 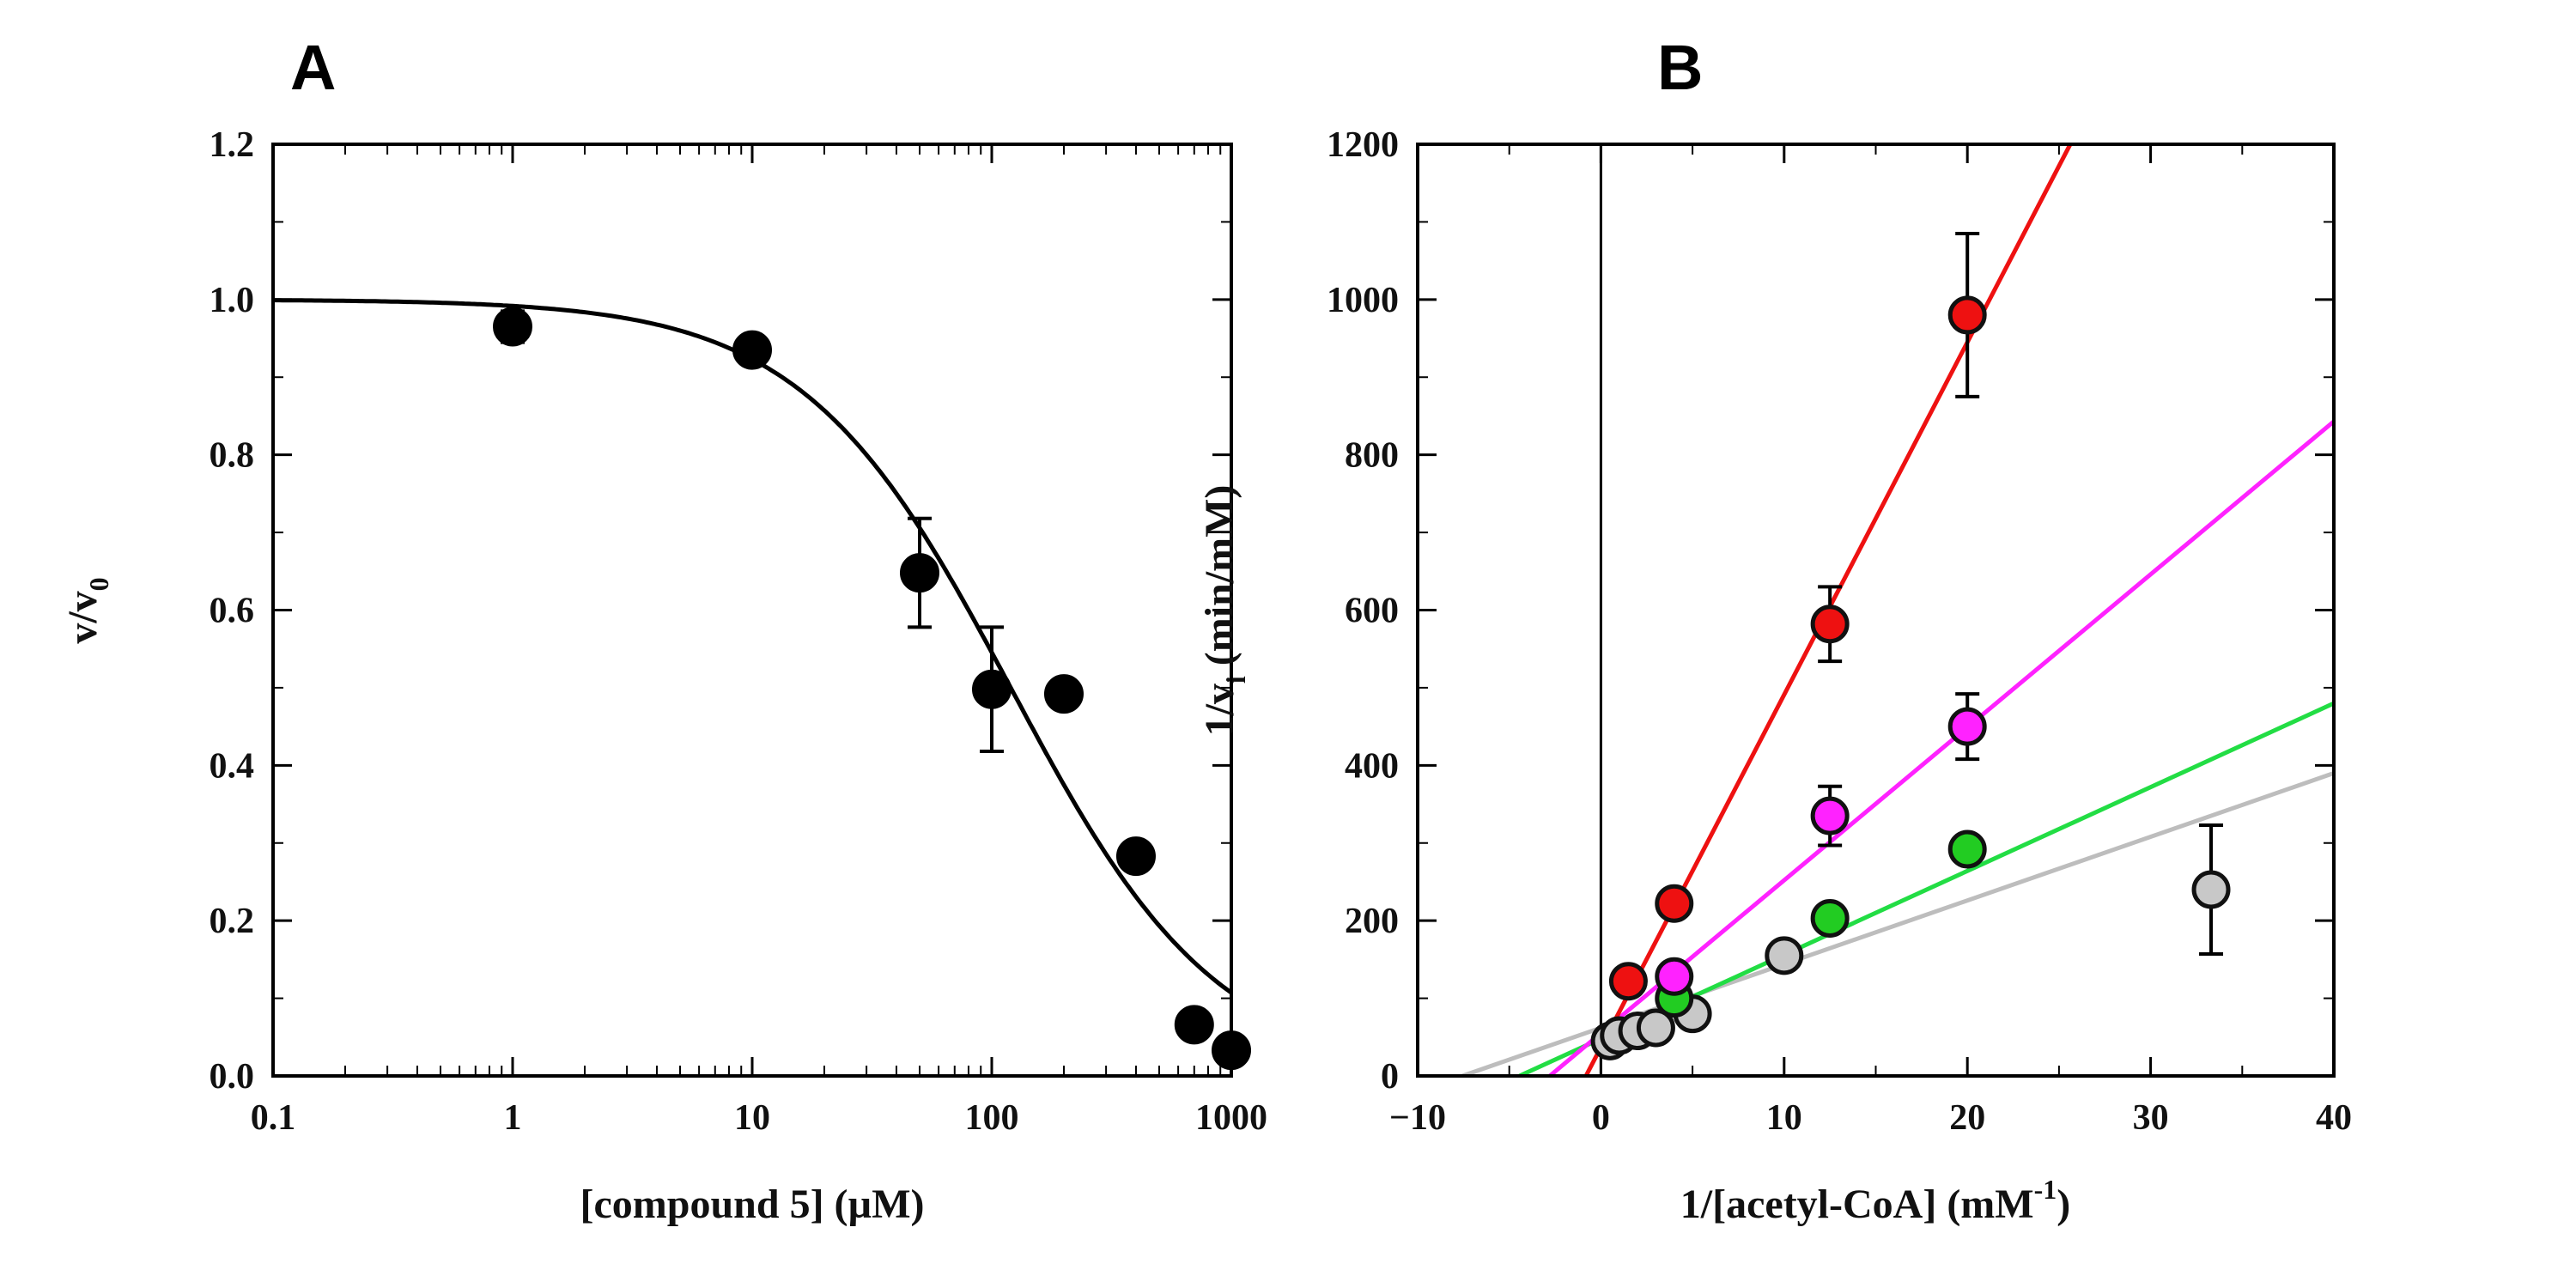 I want to click on panel-a-x-tick-label: 100, so click(x=992, y=1118).